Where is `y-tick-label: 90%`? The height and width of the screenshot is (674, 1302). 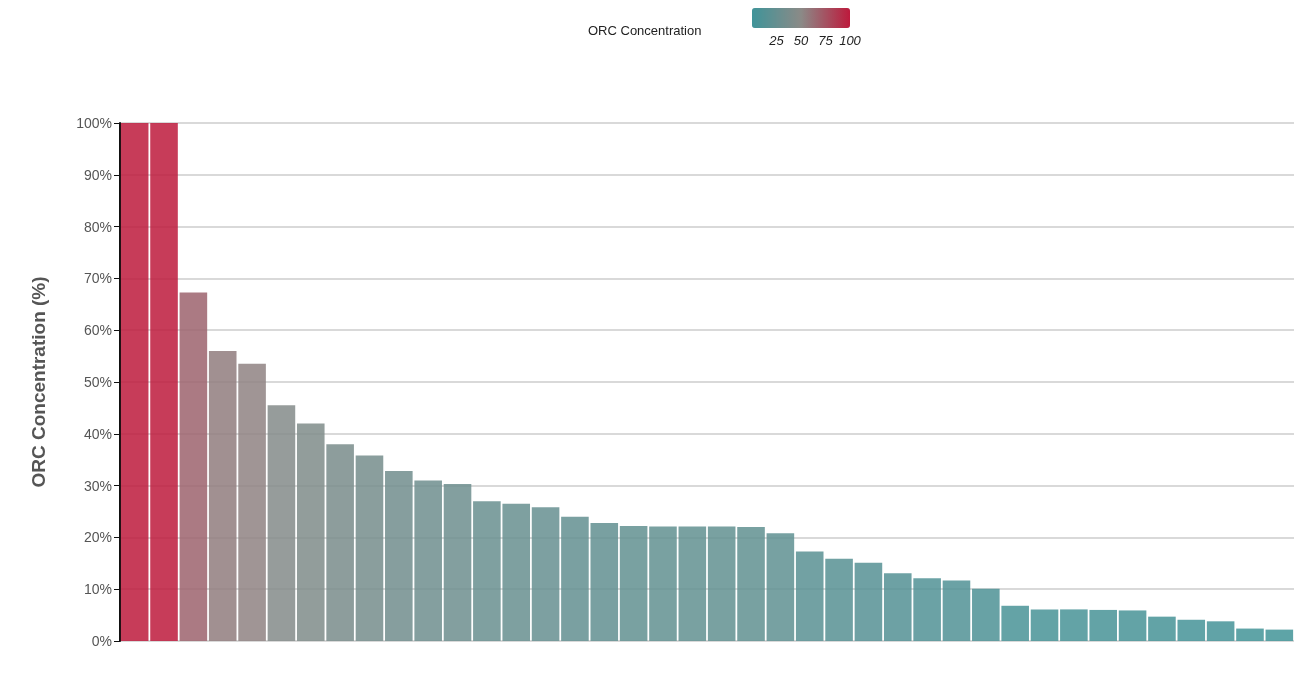 y-tick-label: 90% is located at coordinates (97, 174).